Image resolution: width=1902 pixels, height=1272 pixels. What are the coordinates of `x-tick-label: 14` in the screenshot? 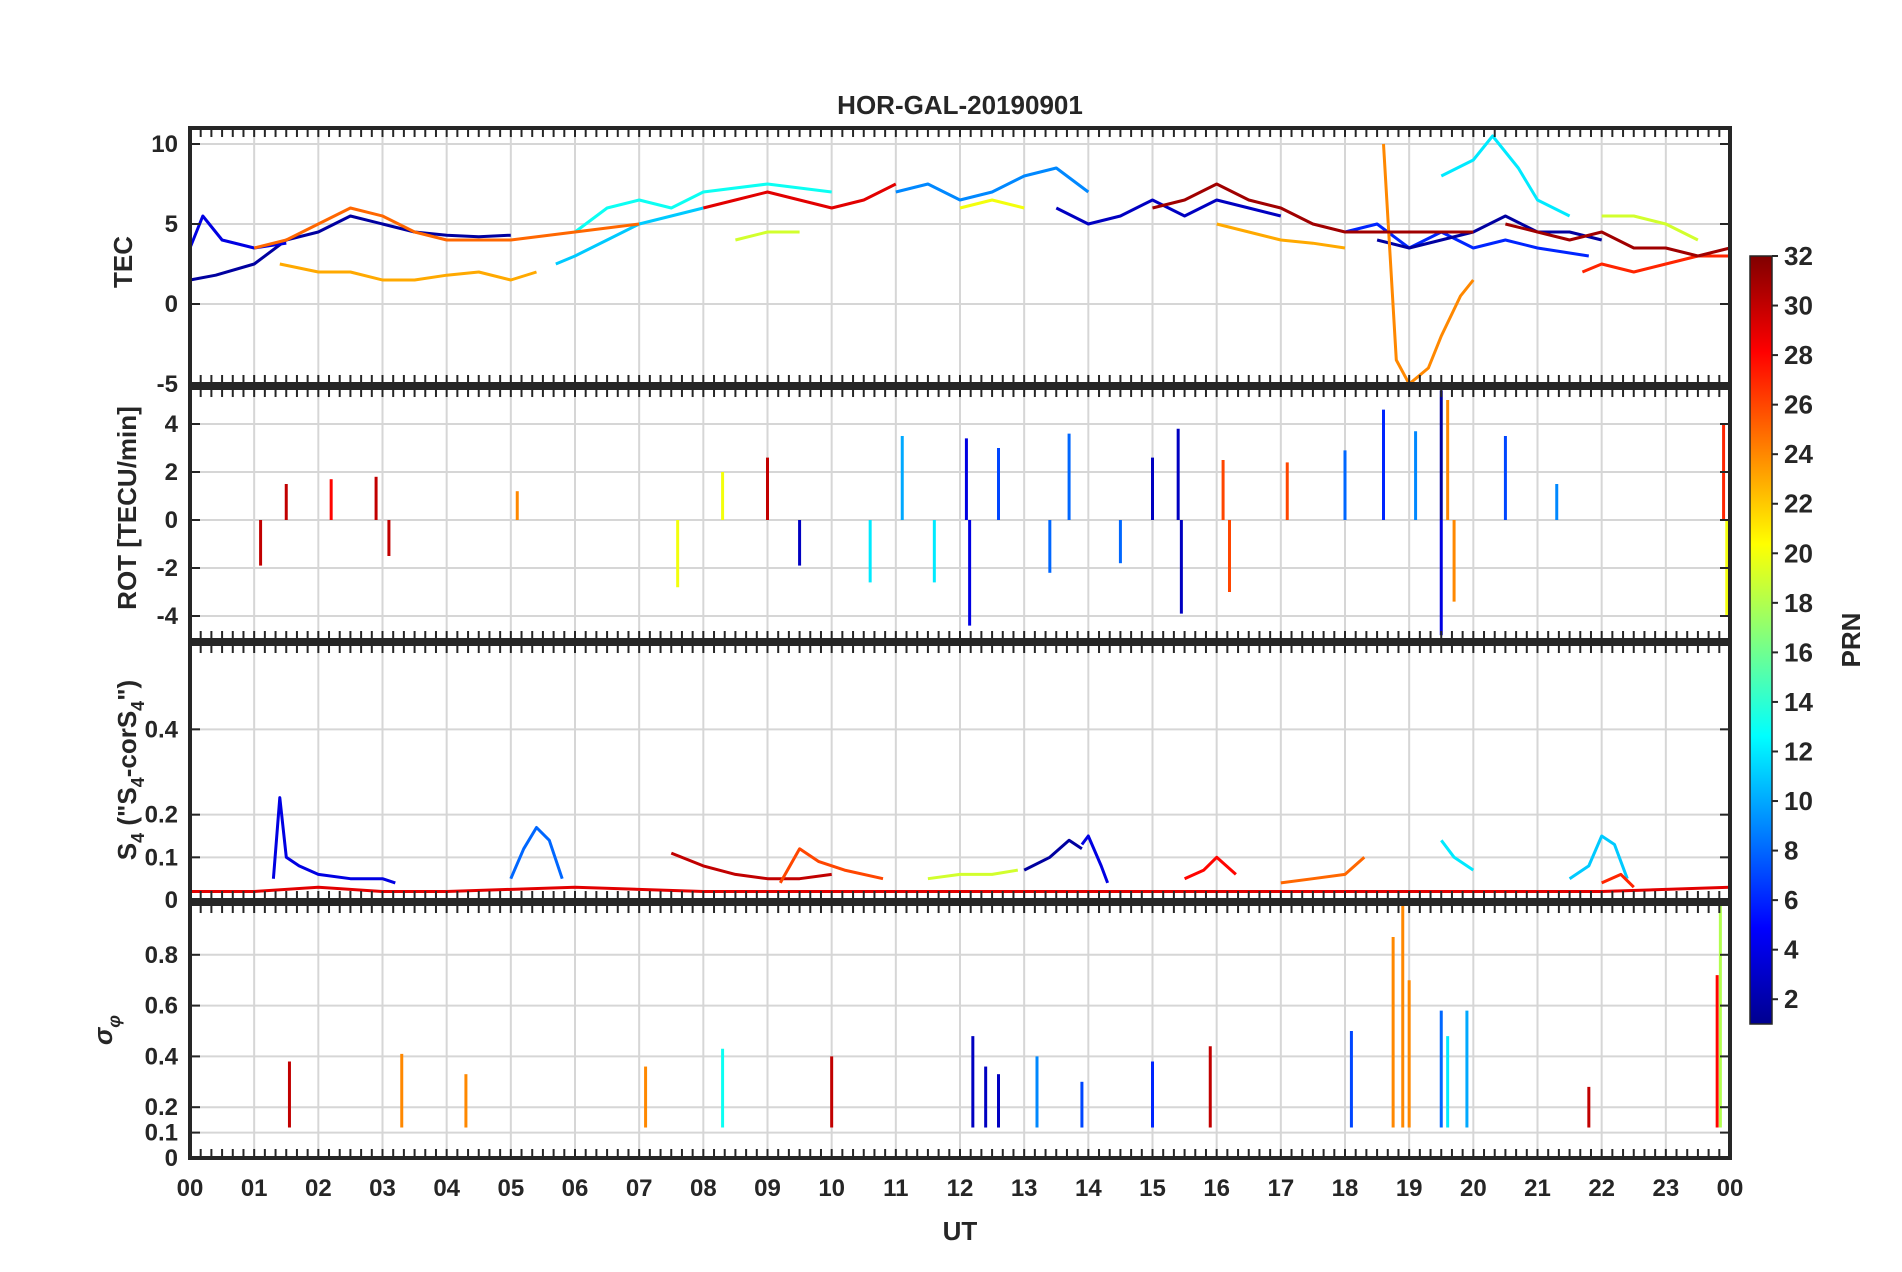 It's located at (1088, 1188).